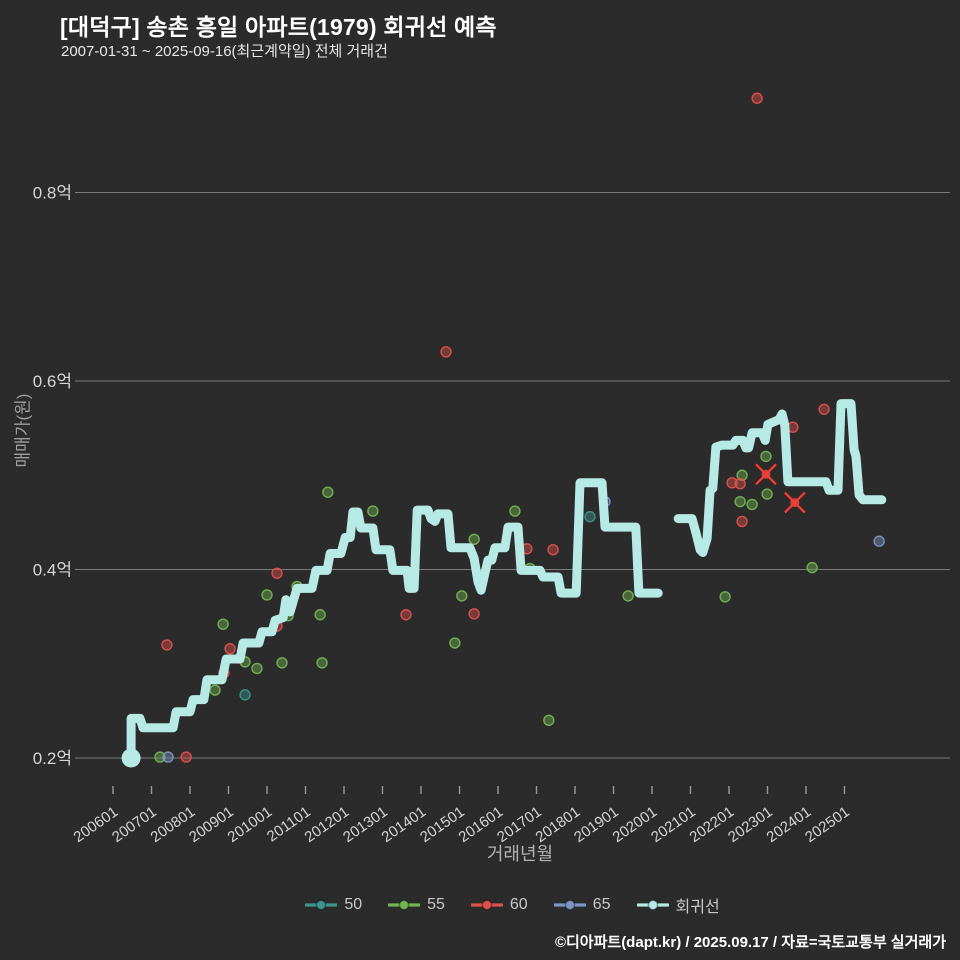 The width and height of the screenshot is (960, 960). Describe the element at coordinates (520, 854) in the screenshot. I see `x-axis-title: 거래년월` at that location.